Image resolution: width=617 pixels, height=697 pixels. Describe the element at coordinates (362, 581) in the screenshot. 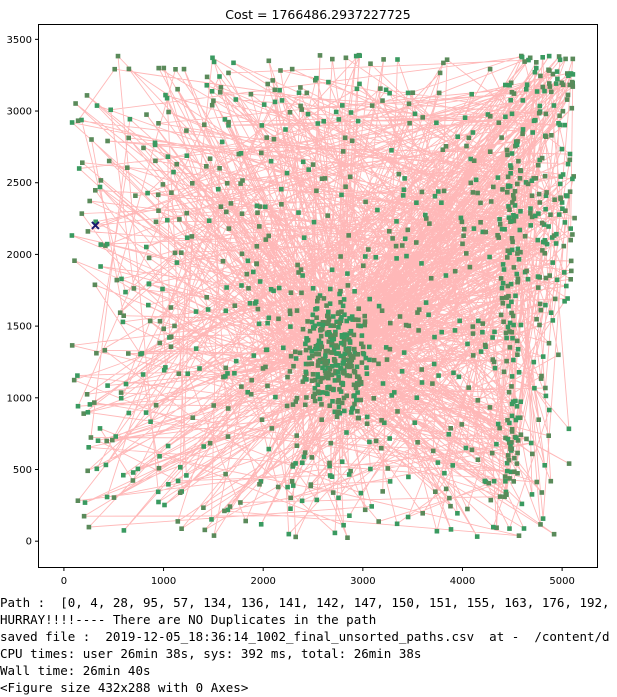

I see `x-tick-label: 3000` at that location.